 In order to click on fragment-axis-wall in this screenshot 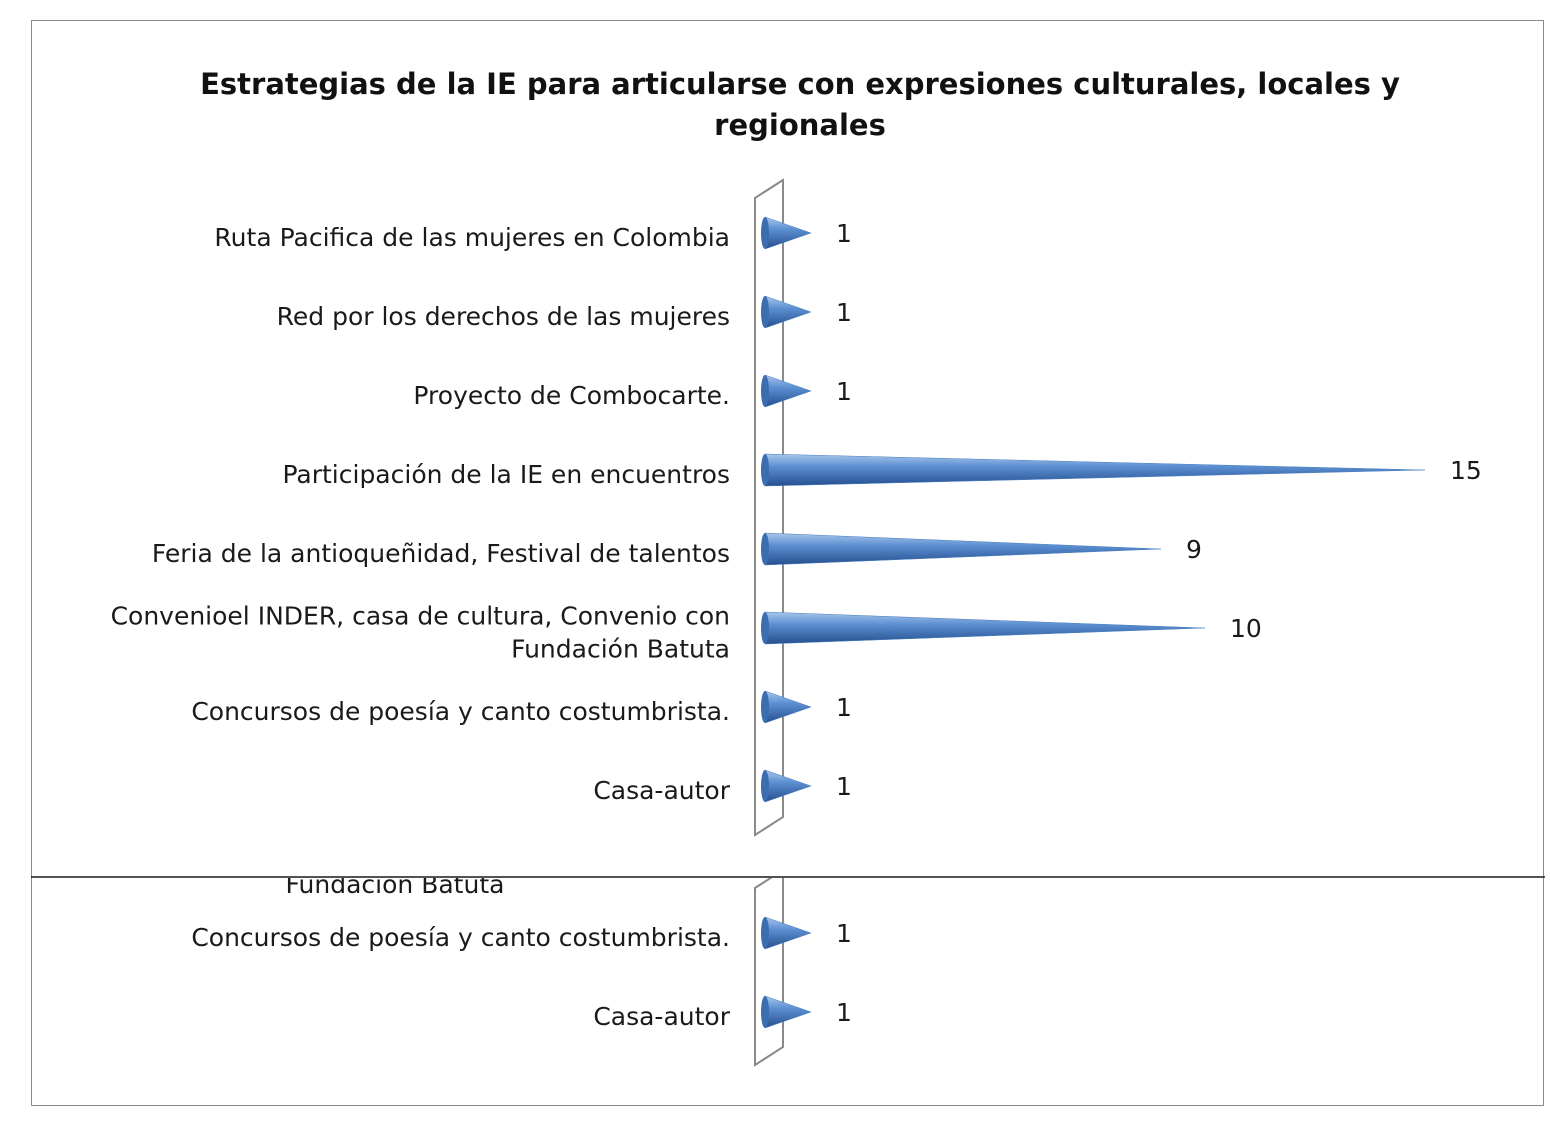, I will do `click(769, 972)`.